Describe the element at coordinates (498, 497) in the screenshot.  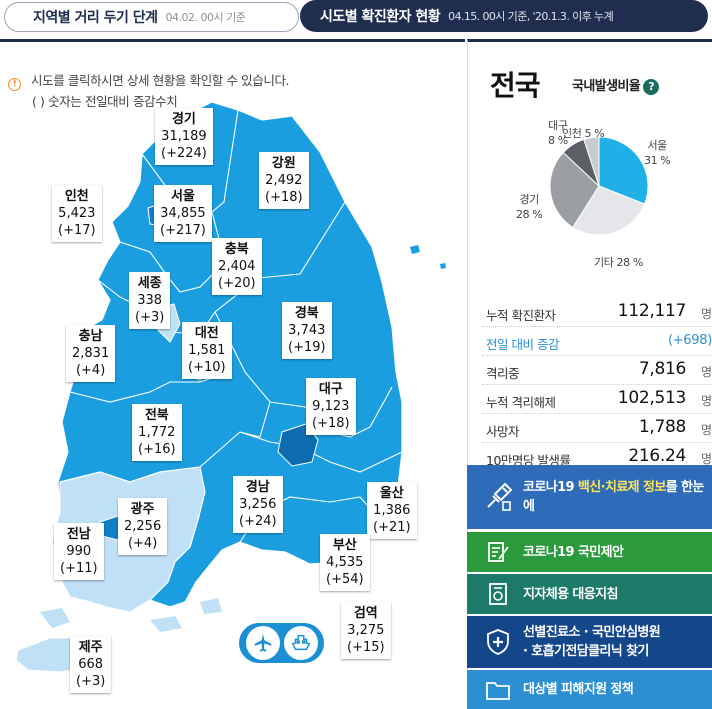
I see `syringe-icon` at that location.